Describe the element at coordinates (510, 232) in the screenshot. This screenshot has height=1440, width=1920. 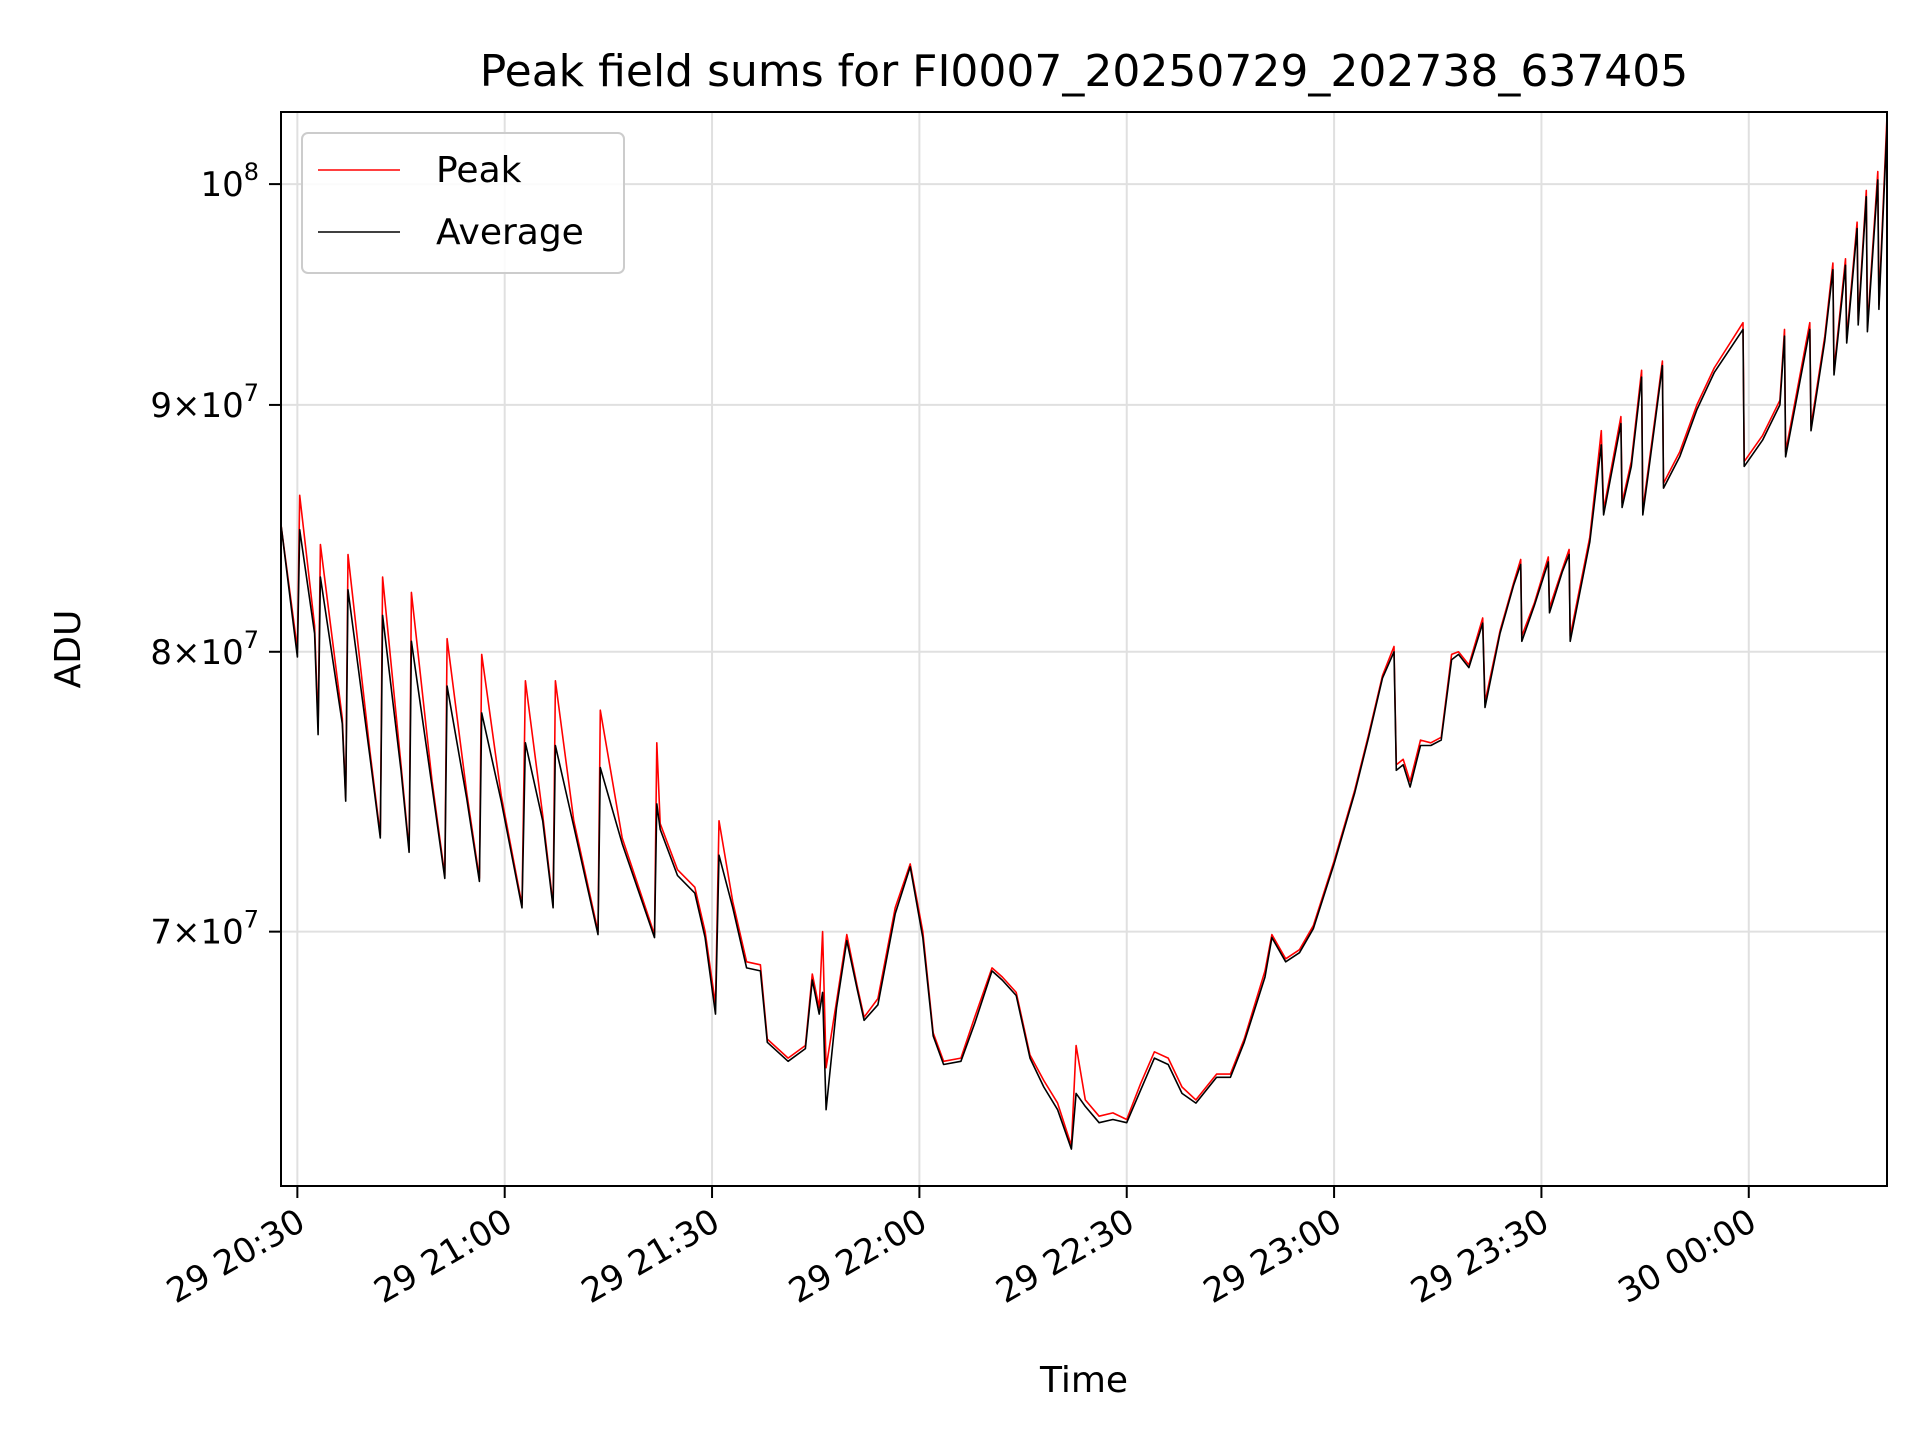
I see `legend-label-average: Average` at that location.